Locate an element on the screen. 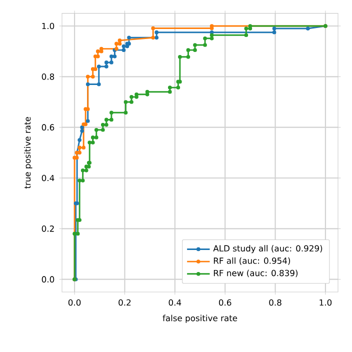 The image size is (352, 352). x-tick-label: 0.8 is located at coordinates (275, 302).